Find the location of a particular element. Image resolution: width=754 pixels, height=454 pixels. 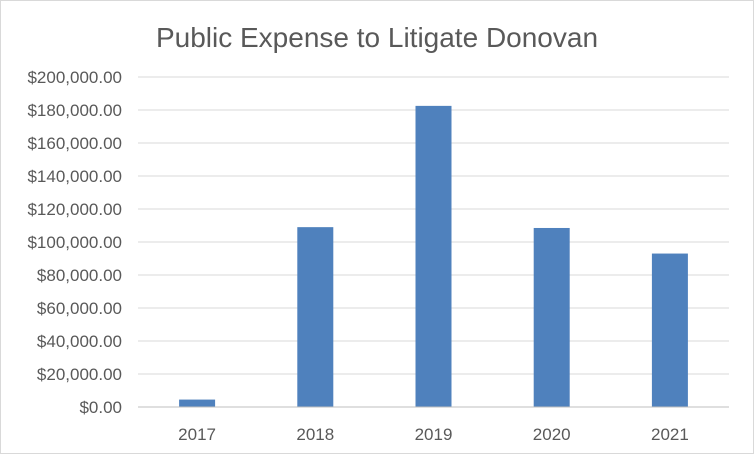

y-tick-label: $80,000.00 is located at coordinates (79, 275).